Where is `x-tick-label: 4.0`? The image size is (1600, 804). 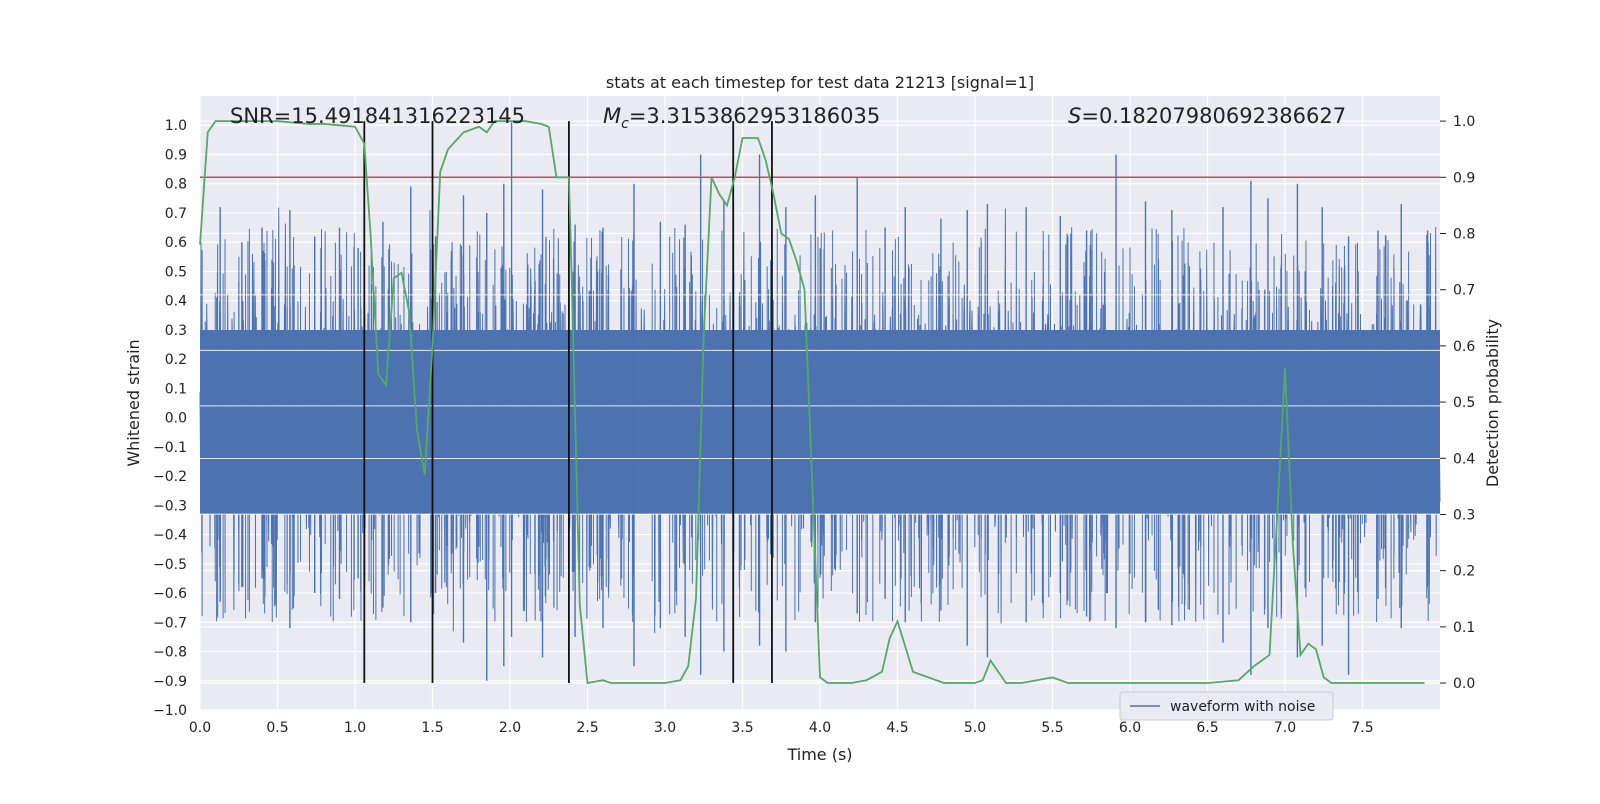 x-tick-label: 4.0 is located at coordinates (820, 728).